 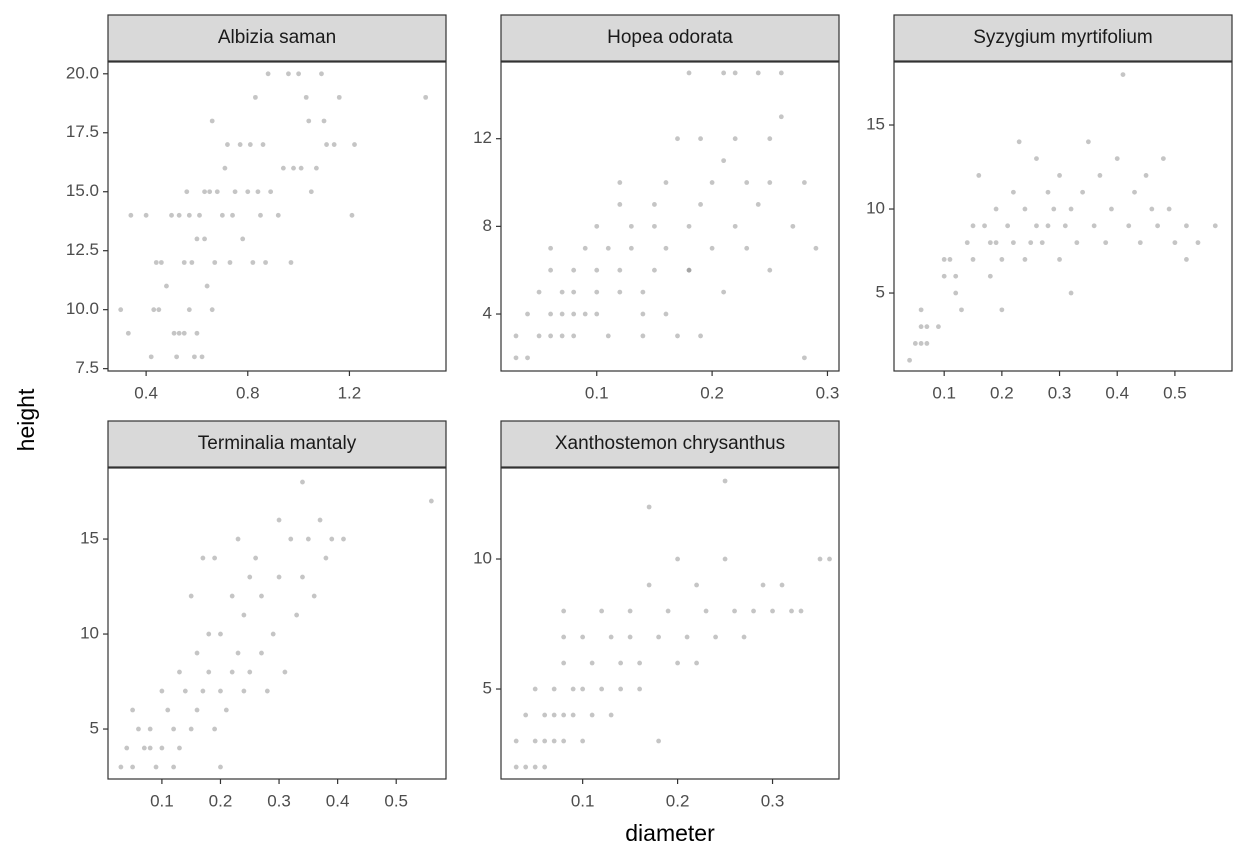 What do you see at coordinates (773, 800) in the screenshot?
I see `x-tick-label: 0.3` at bounding box center [773, 800].